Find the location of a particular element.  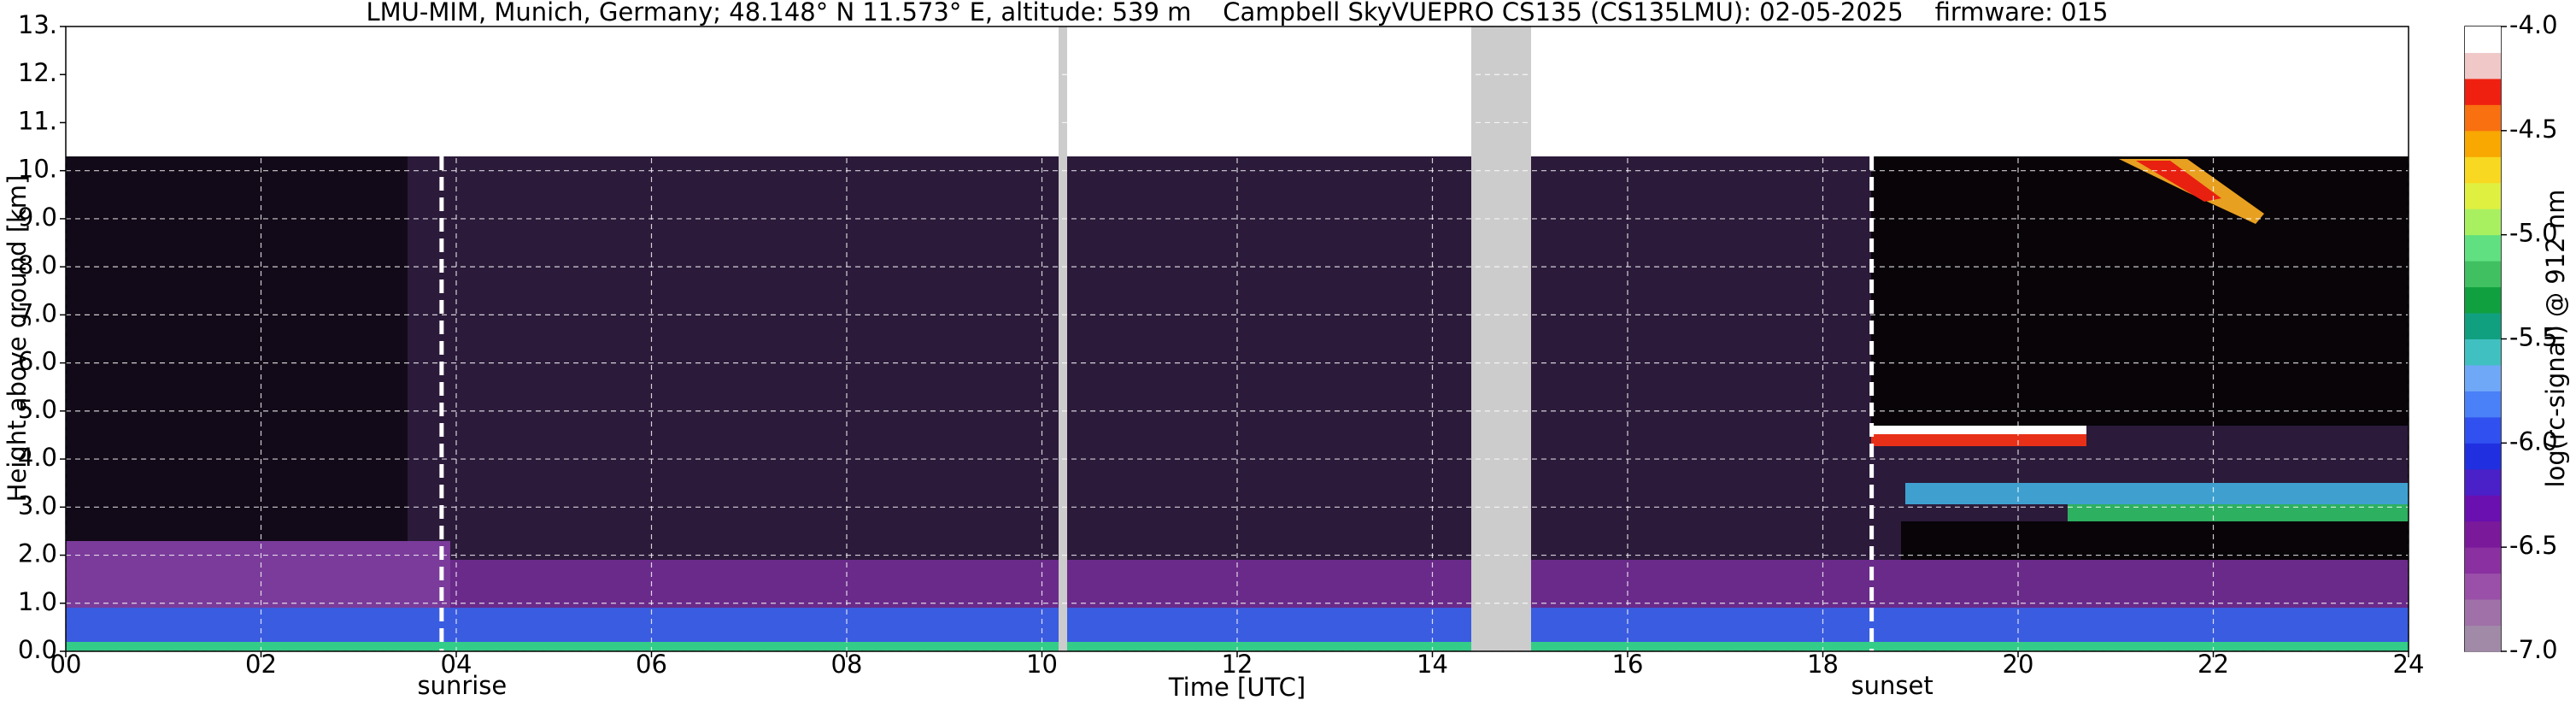

y-axis-label: Height above ground [km] is located at coordinates (17, 339).